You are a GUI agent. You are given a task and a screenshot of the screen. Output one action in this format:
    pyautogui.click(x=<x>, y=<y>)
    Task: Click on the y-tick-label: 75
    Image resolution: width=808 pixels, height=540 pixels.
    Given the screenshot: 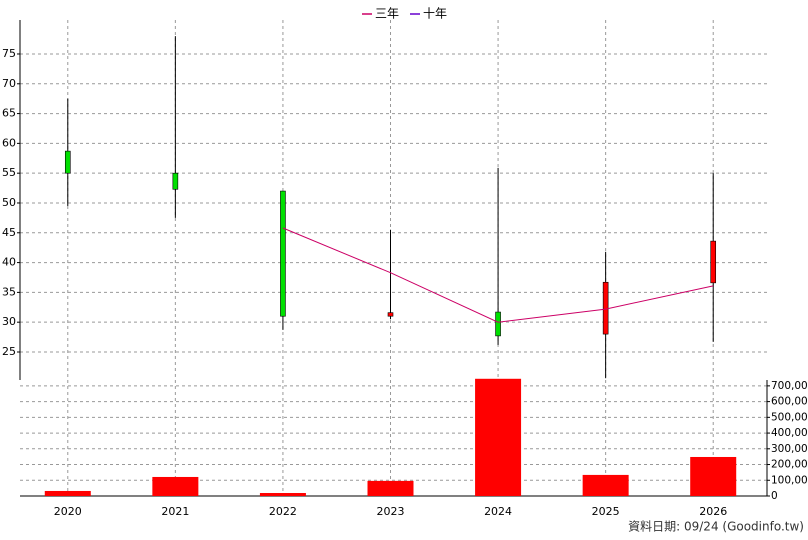 What is the action you would take?
    pyautogui.click(x=9, y=53)
    